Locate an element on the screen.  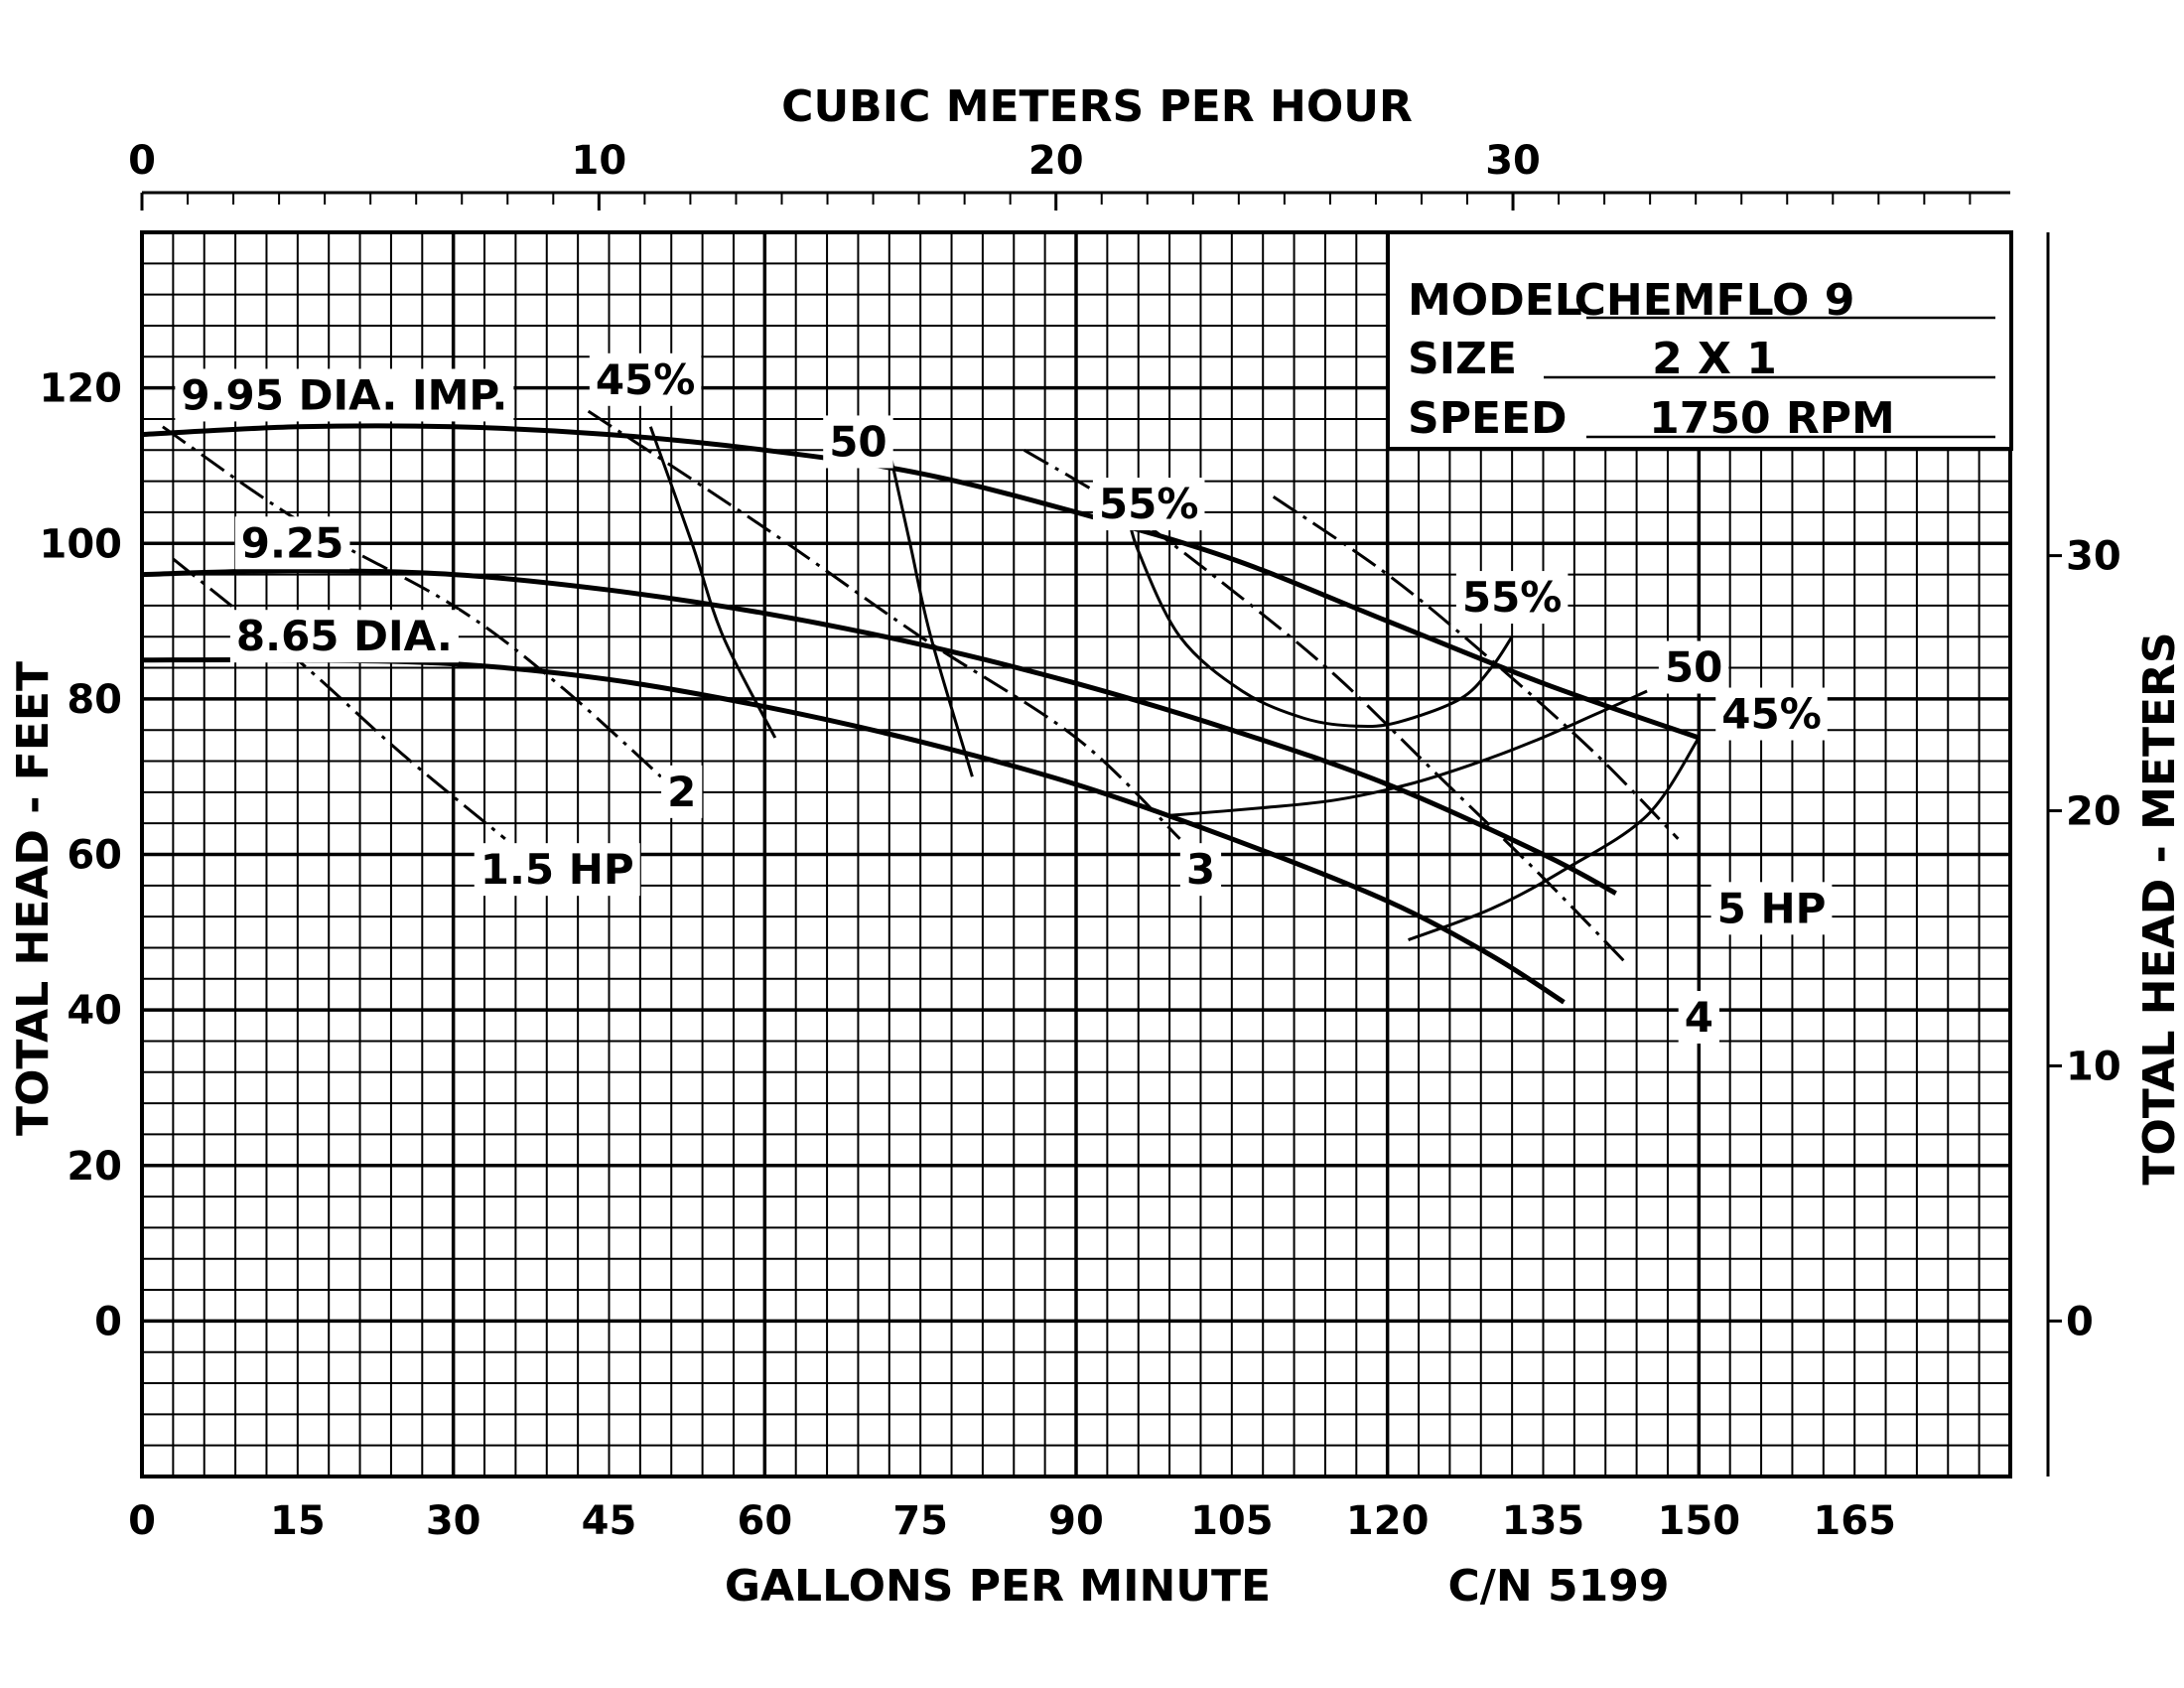
top-tick-label: 20 is located at coordinates (1056, 161).